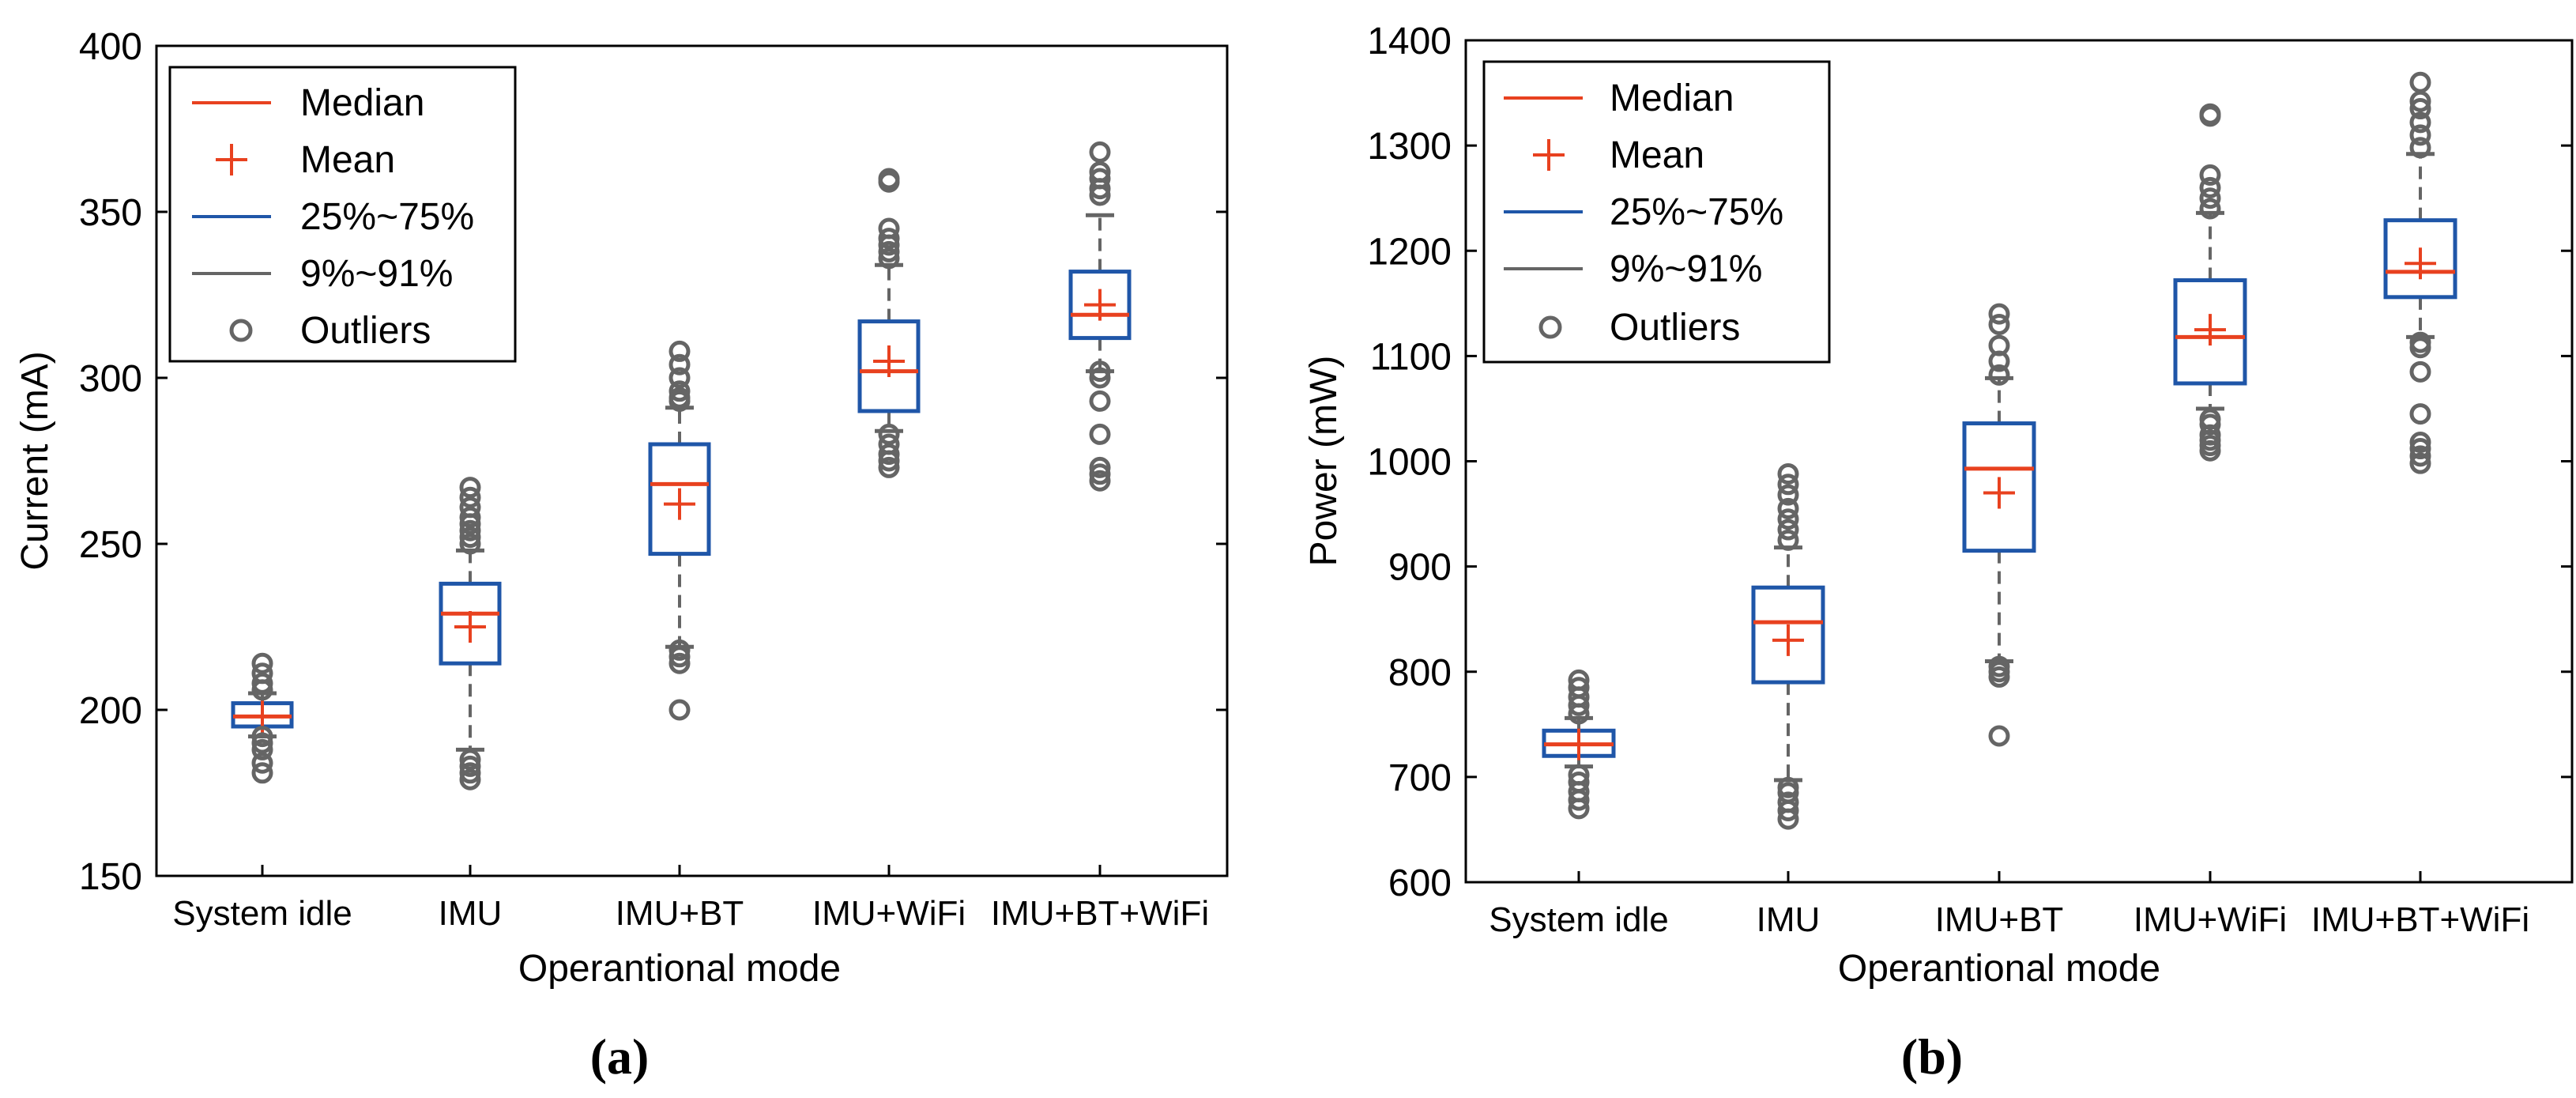 The image size is (2576, 1098). Describe the element at coordinates (1420, 568) in the screenshot. I see `y-tick-label-b: 900` at that location.